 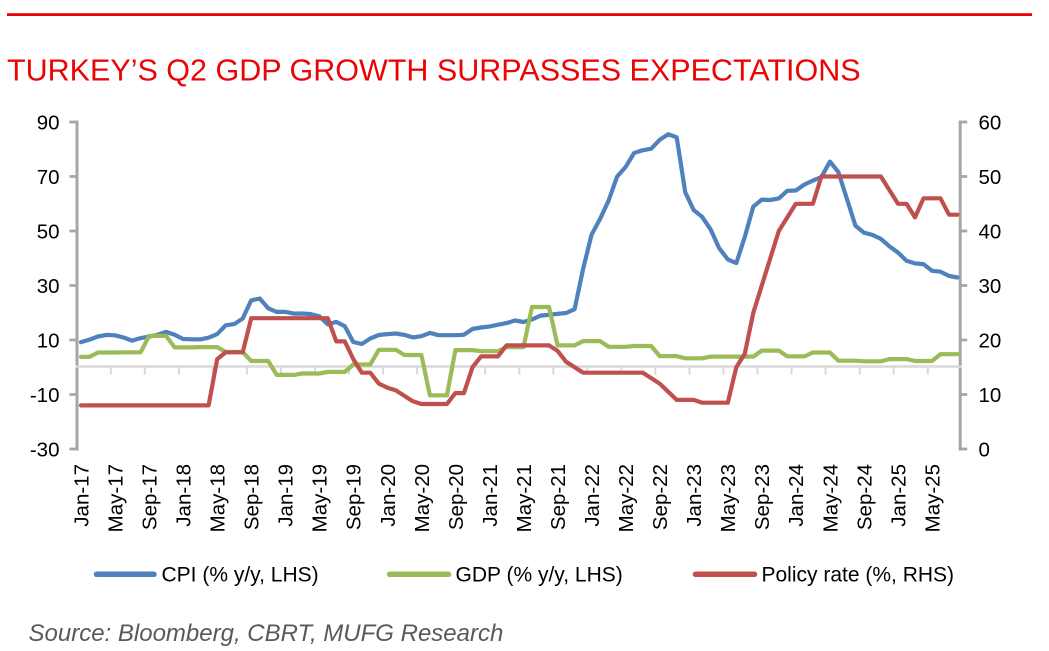 I want to click on svg-text: Jan-21, so click(x=490, y=495).